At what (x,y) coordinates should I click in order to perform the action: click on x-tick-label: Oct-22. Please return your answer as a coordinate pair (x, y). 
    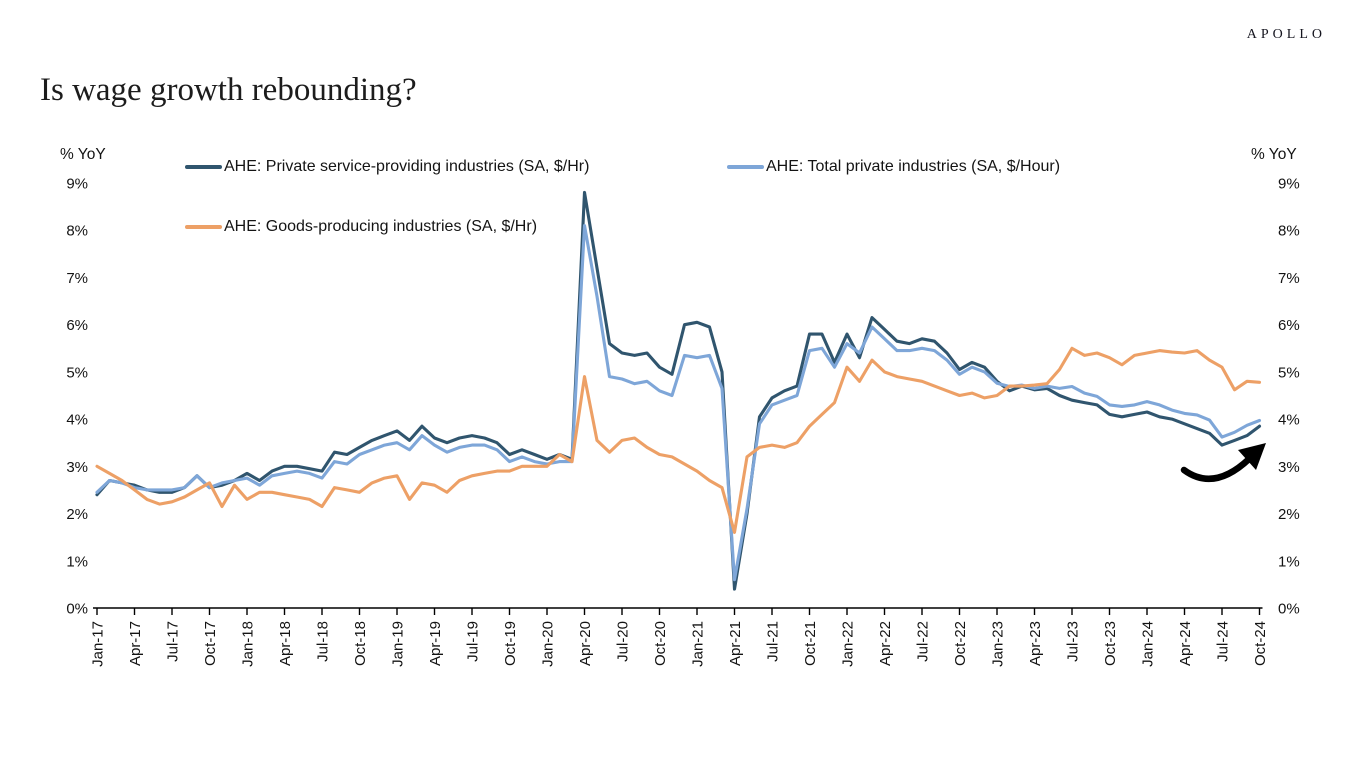
    Looking at the image, I should click on (960, 643).